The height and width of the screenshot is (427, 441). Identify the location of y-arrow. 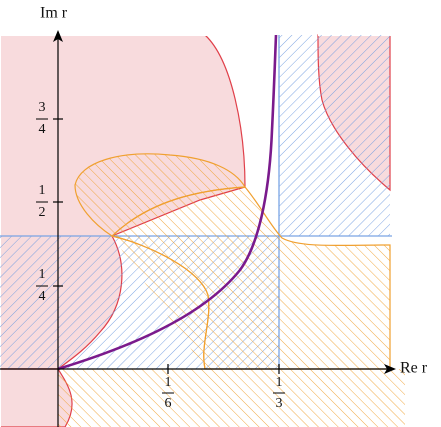
(58, 36).